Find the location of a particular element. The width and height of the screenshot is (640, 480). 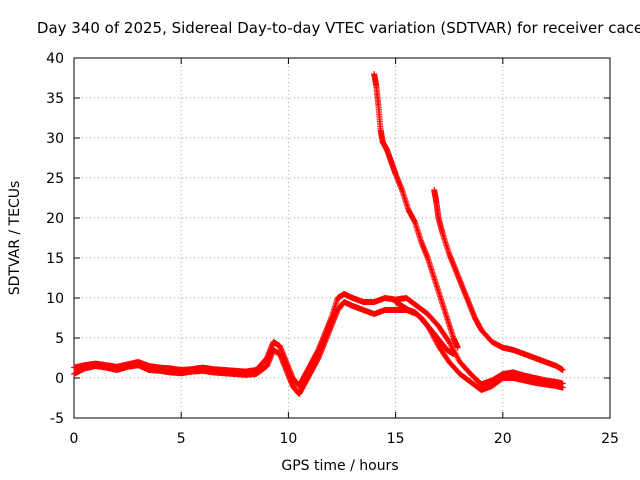

y-tick-label: 25 is located at coordinates (55, 179).